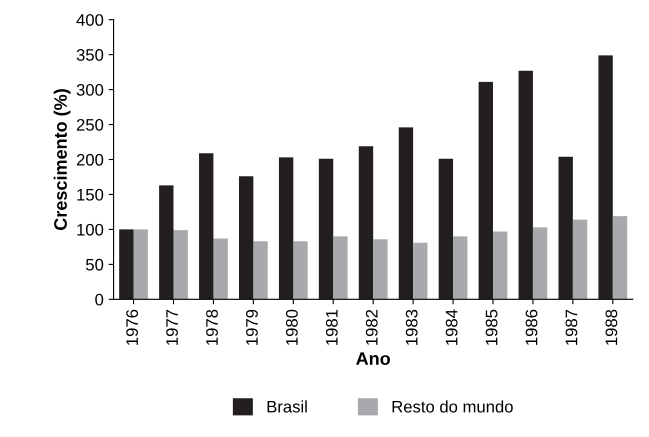 This screenshot has width=649, height=437. Describe the element at coordinates (572, 327) in the screenshot. I see `x-tick-label: 1987` at that location.